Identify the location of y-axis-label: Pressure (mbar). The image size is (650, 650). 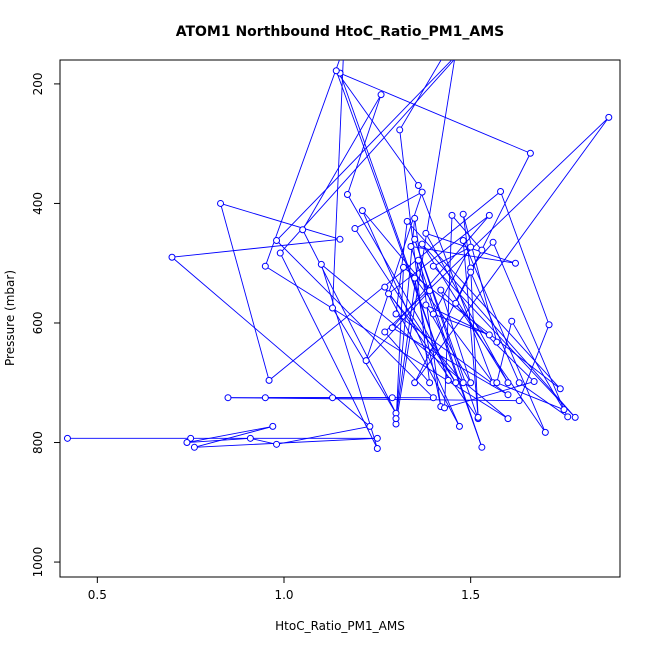
(10, 318).